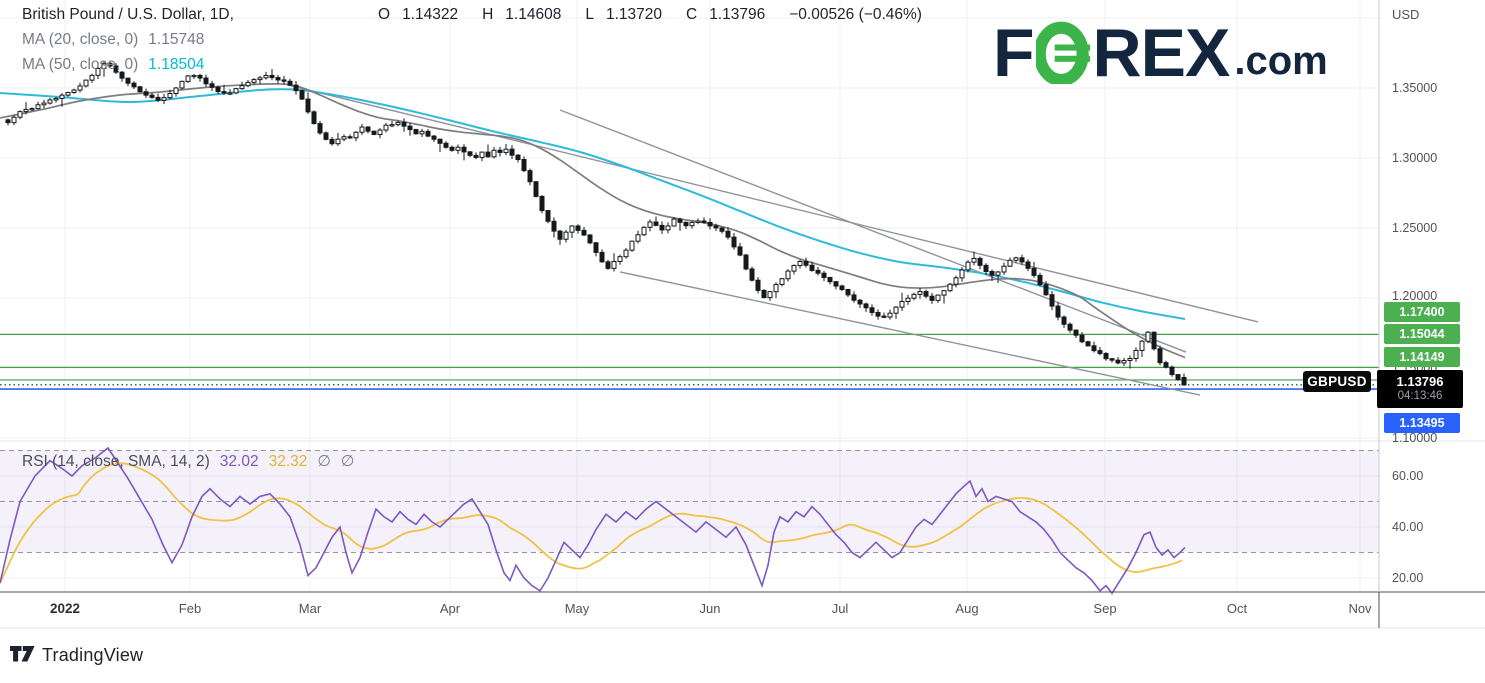 The image size is (1485, 683). Describe the element at coordinates (1406, 14) in the screenshot. I see `axis-currency-label: USD` at that location.